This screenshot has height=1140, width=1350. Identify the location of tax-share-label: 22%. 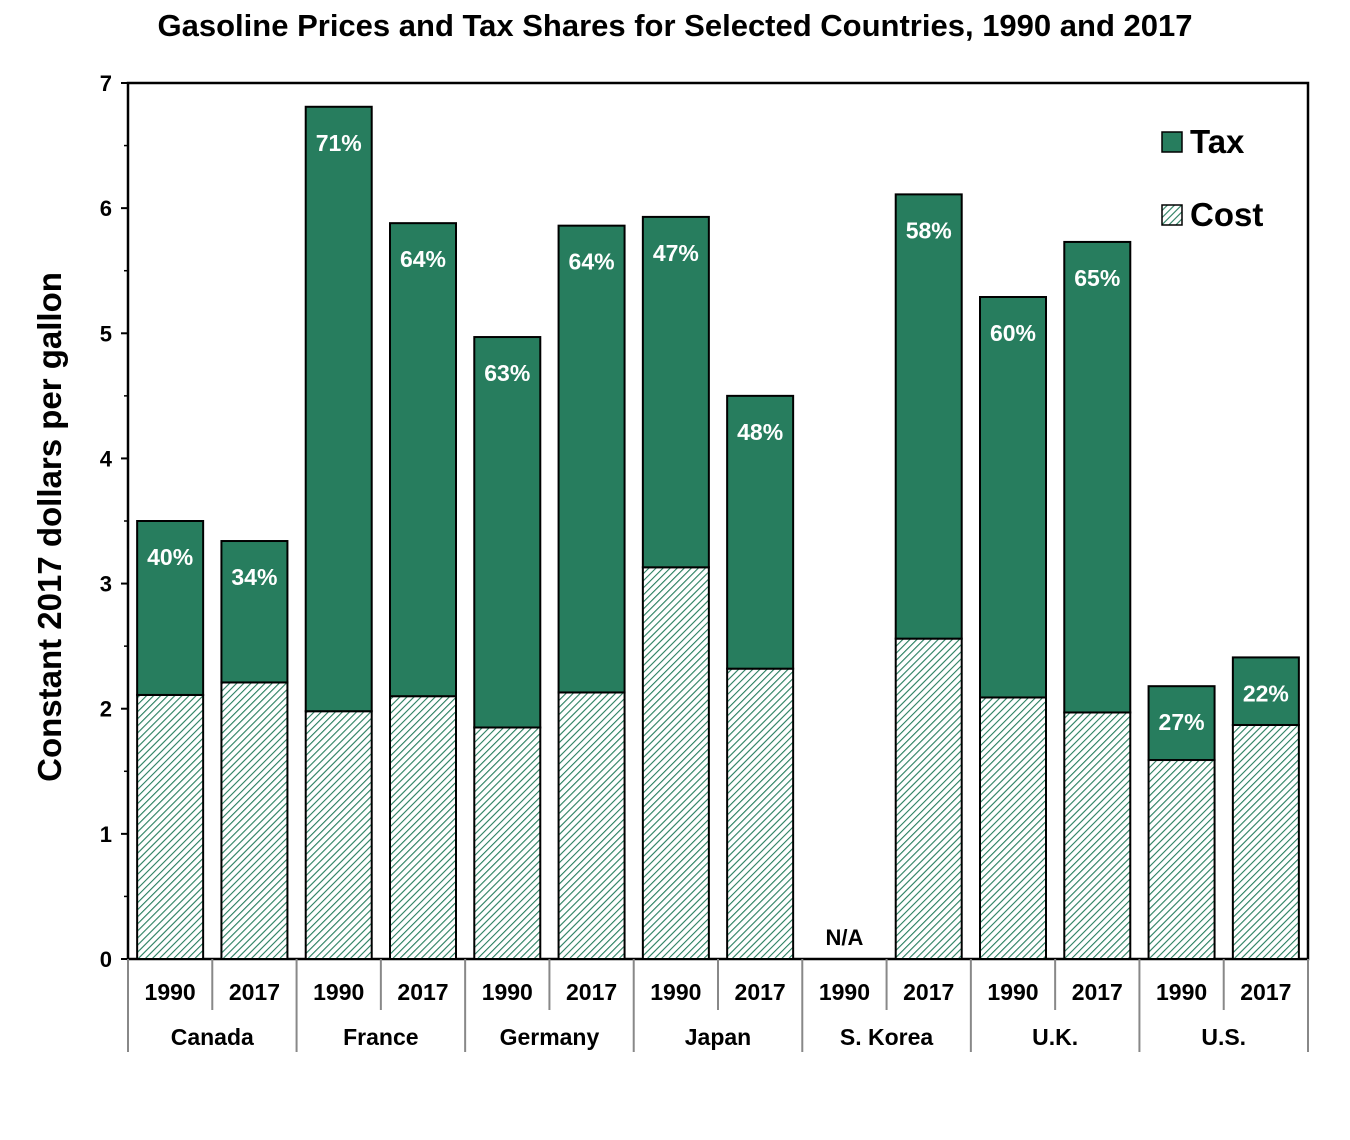
(1266, 693).